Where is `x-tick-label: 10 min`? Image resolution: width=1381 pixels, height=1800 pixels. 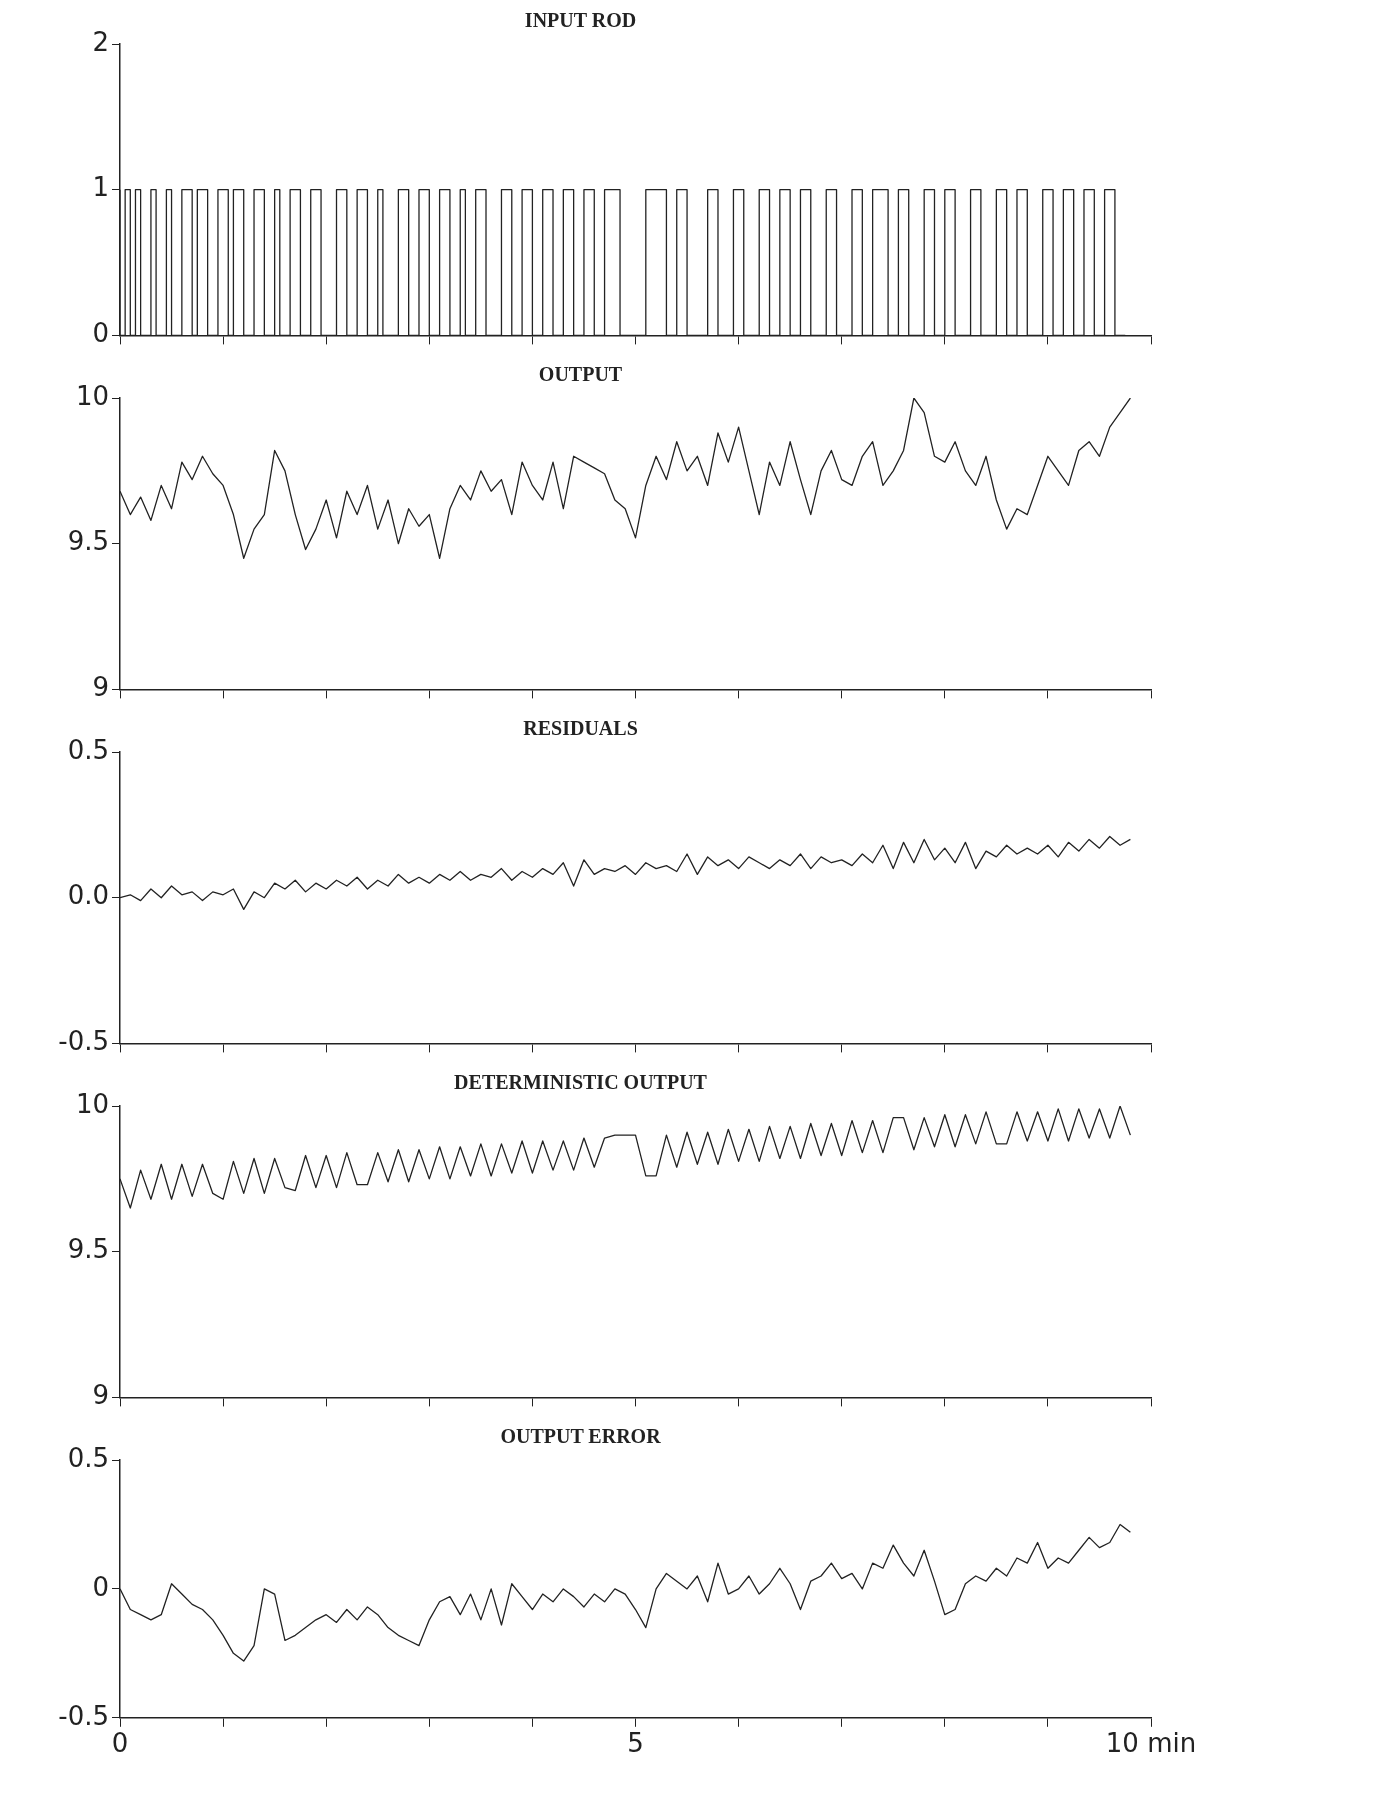 x-tick-label: 10 min is located at coordinates (1151, 1743).